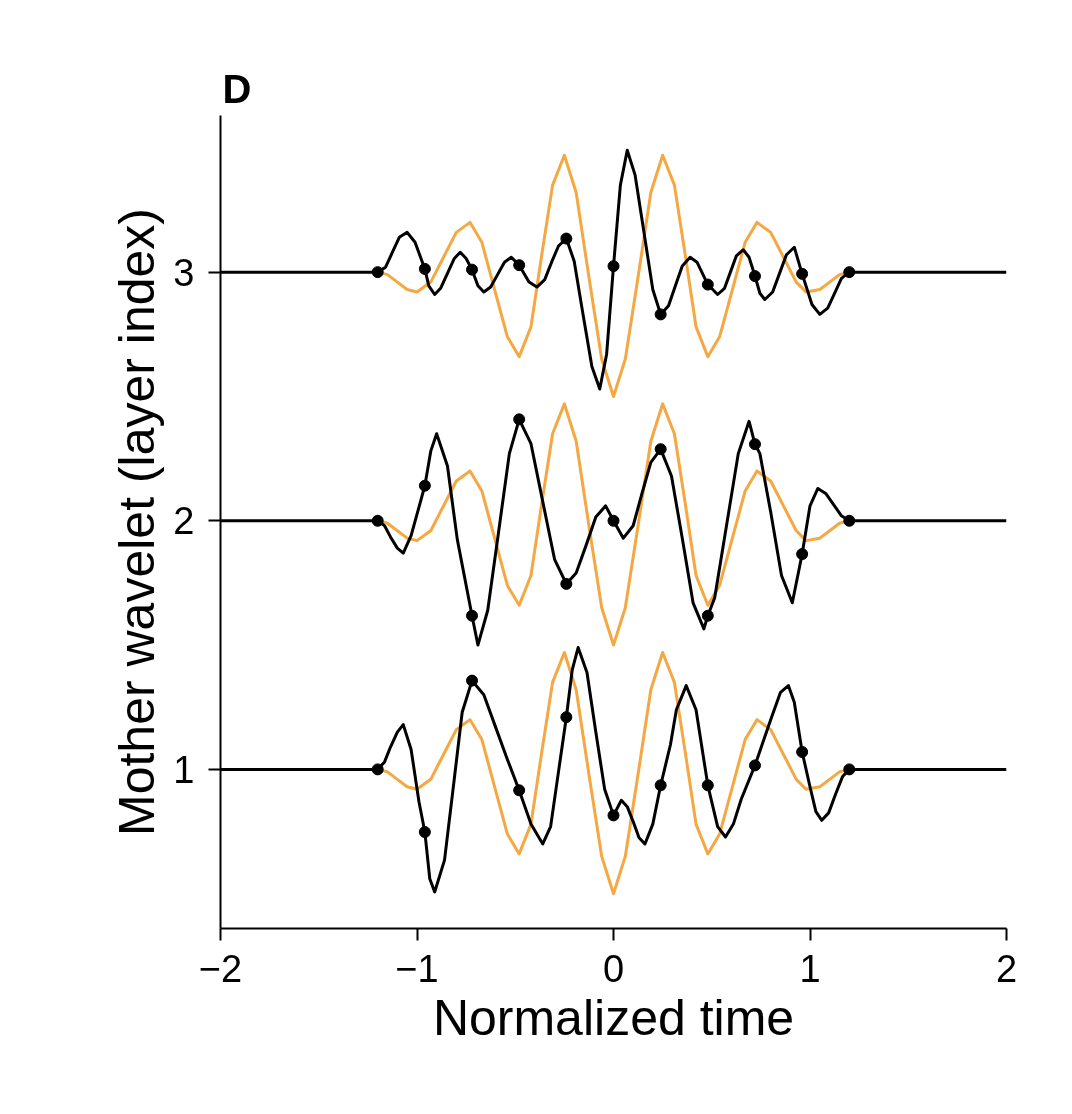  Describe the element at coordinates (237, 88) in the screenshot. I see `chart-title: D` at that location.